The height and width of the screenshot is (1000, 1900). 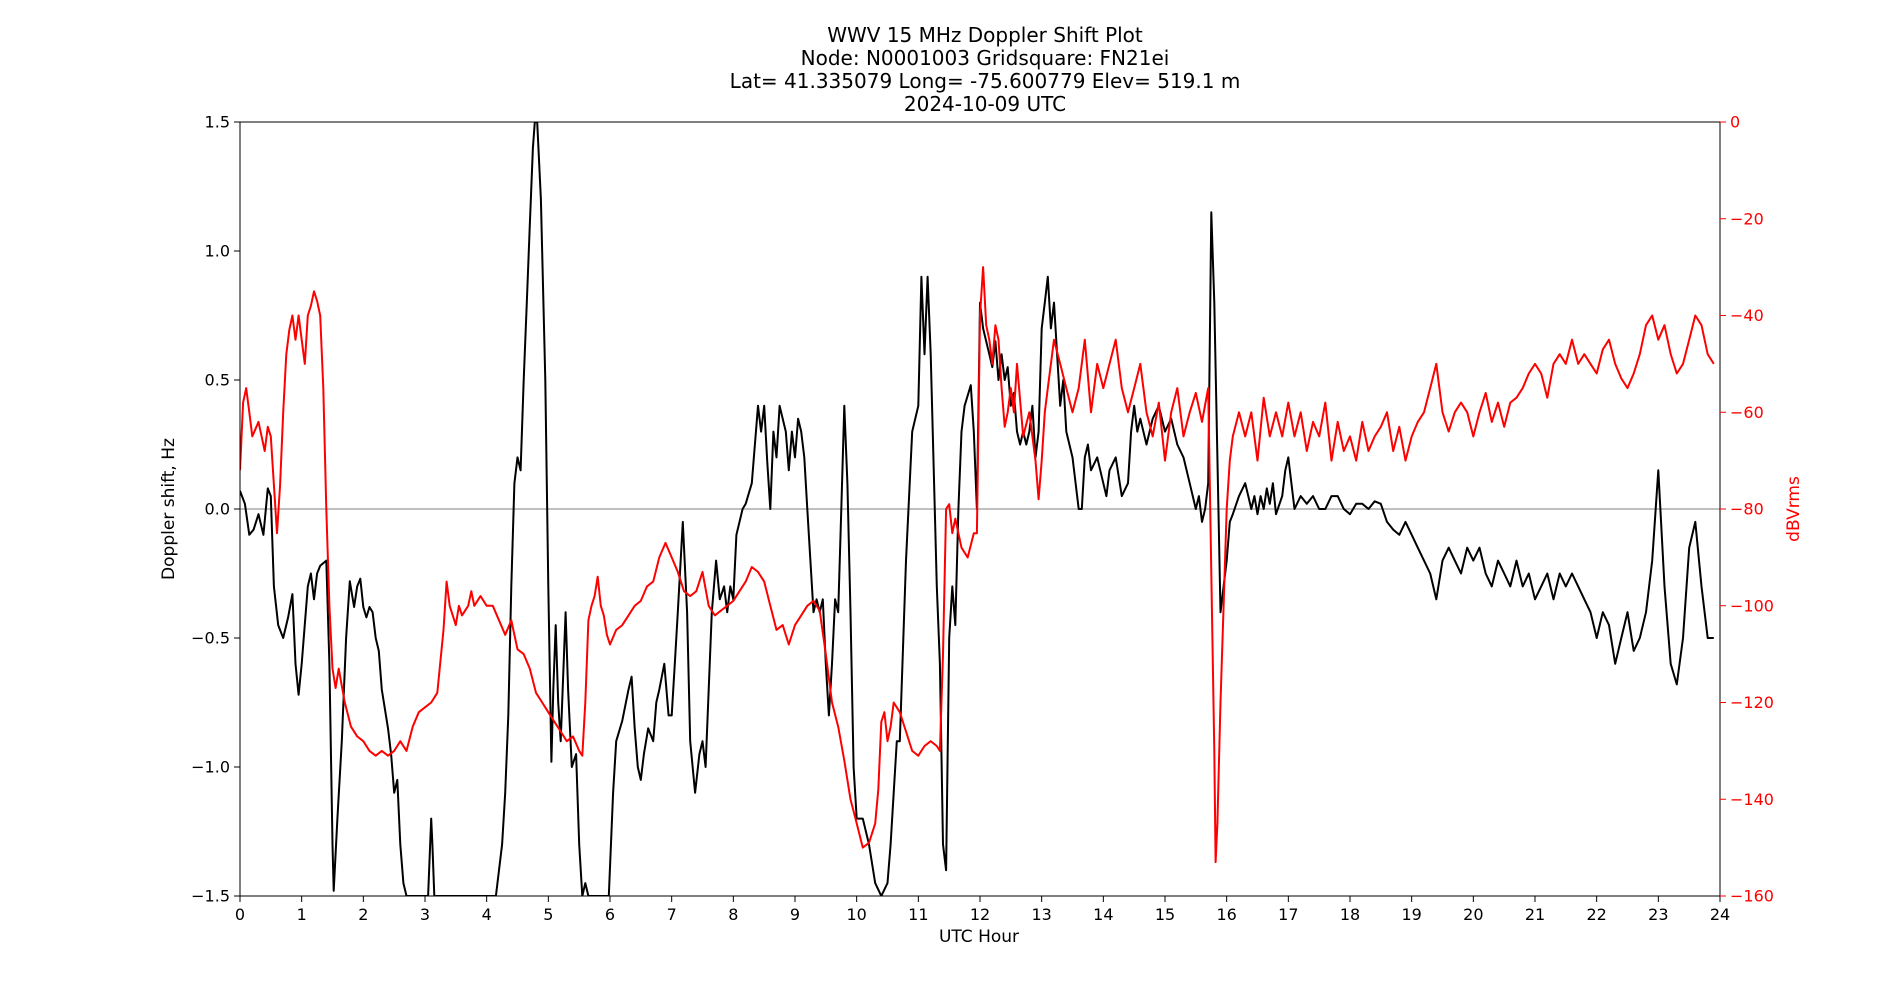 What do you see at coordinates (610, 914) in the screenshot?
I see `x-tick-label: 6` at bounding box center [610, 914].